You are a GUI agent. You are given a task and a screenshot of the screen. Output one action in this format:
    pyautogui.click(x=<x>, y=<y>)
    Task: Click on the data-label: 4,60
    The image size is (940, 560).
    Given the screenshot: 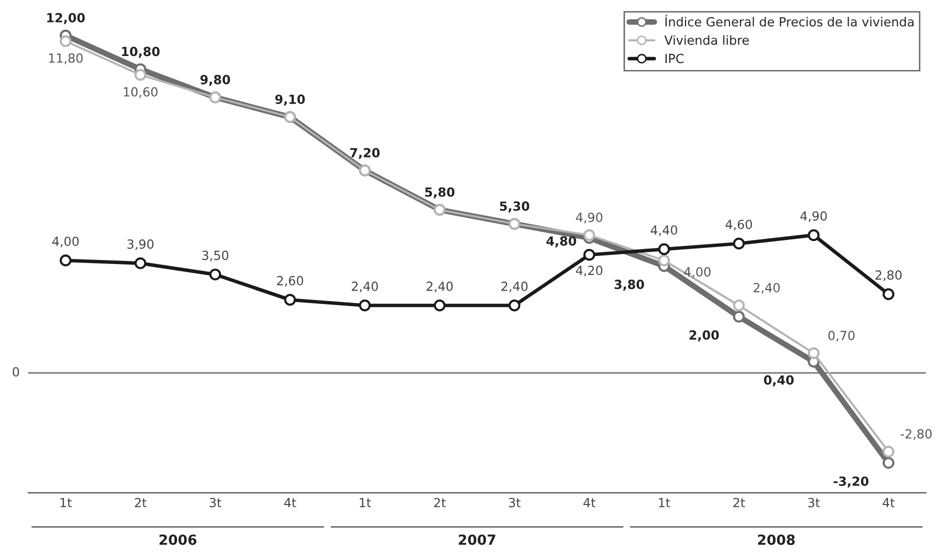 What is the action you would take?
    pyautogui.click(x=739, y=225)
    